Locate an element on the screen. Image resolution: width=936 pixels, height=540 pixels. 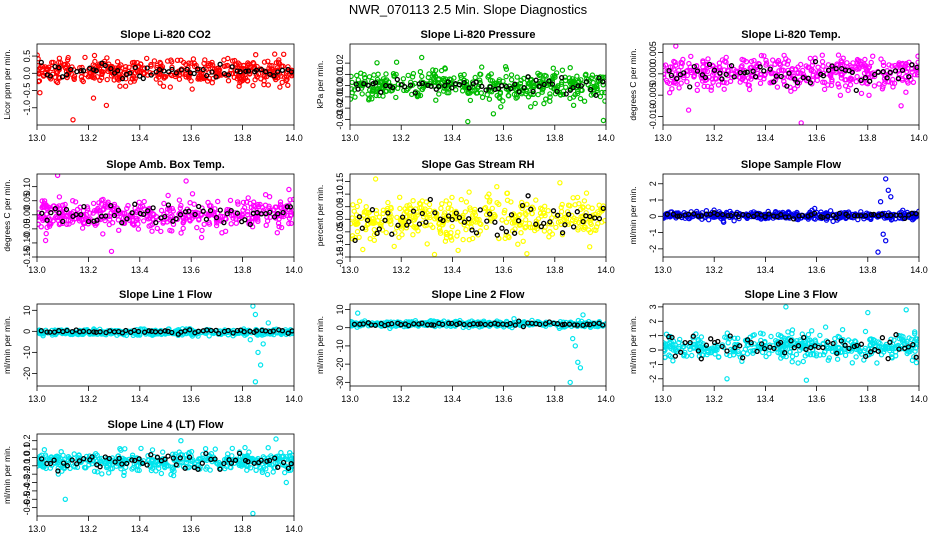
y-tick-label: 0.00 is located at coordinates (340, 220).